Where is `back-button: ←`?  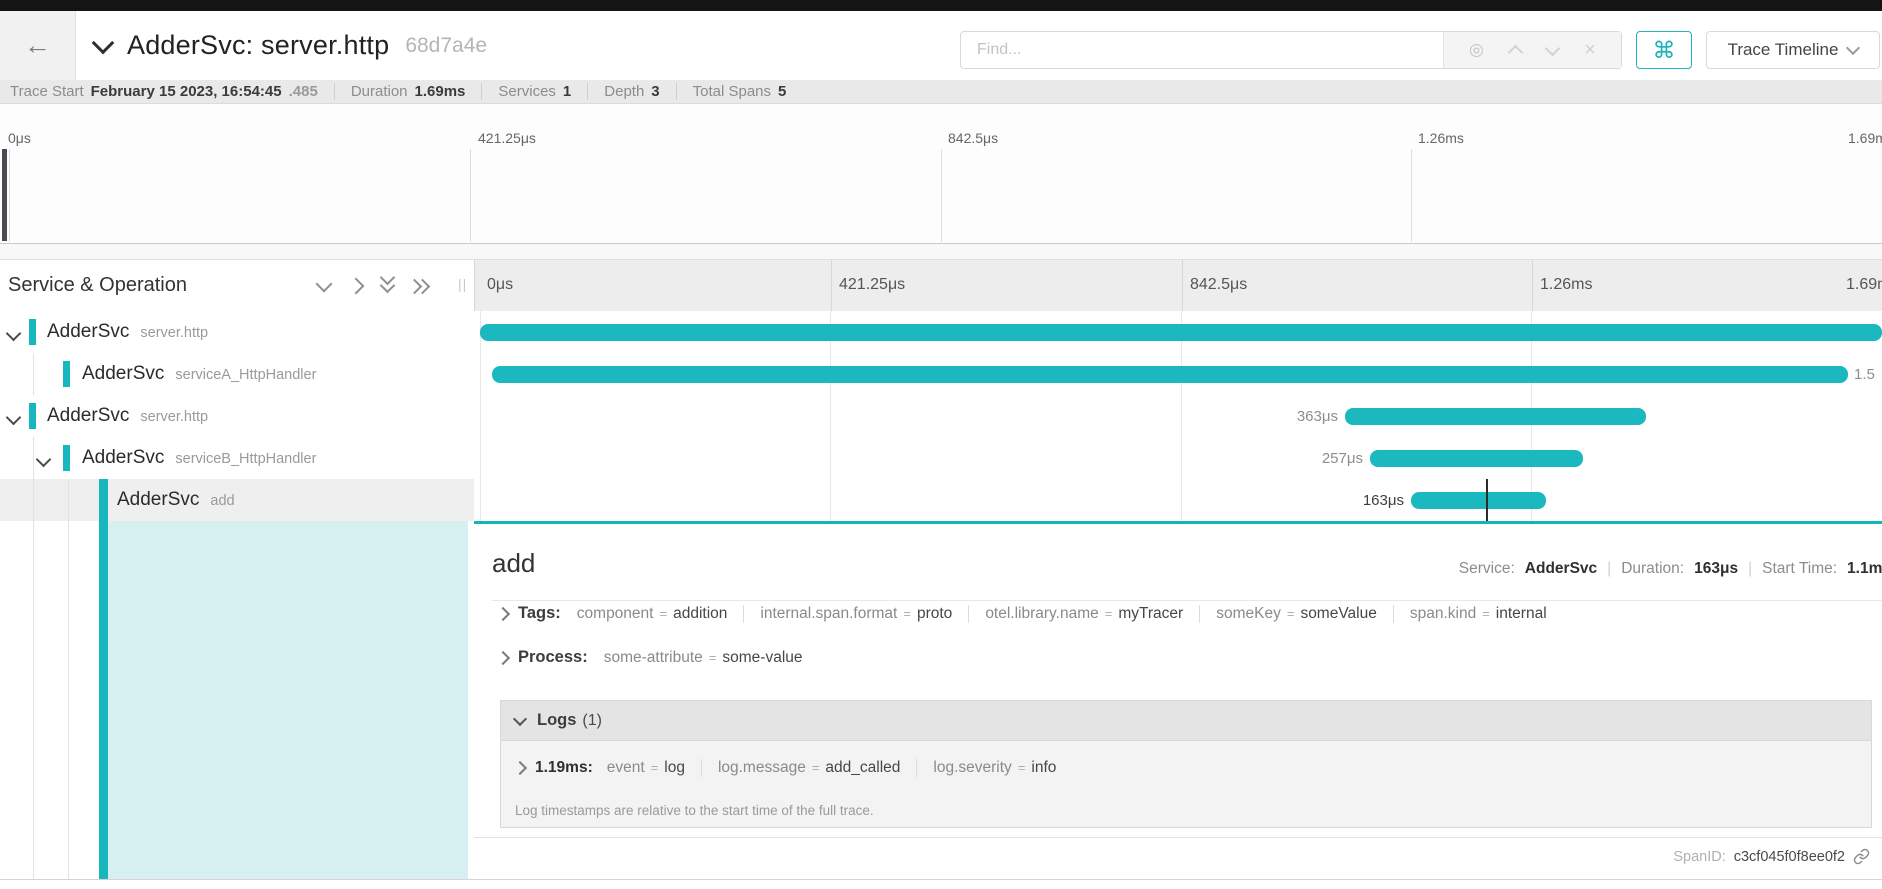
back-button: ← is located at coordinates (38, 45).